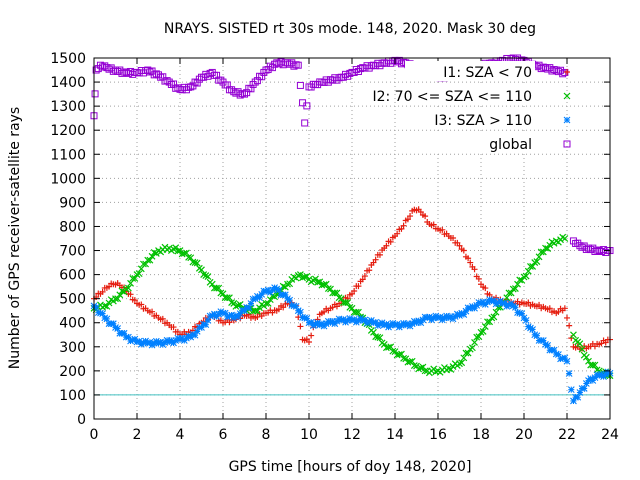 The image size is (640, 480). What do you see at coordinates (438, 435) in the screenshot?
I see `x-tick-label: 16` at bounding box center [438, 435].